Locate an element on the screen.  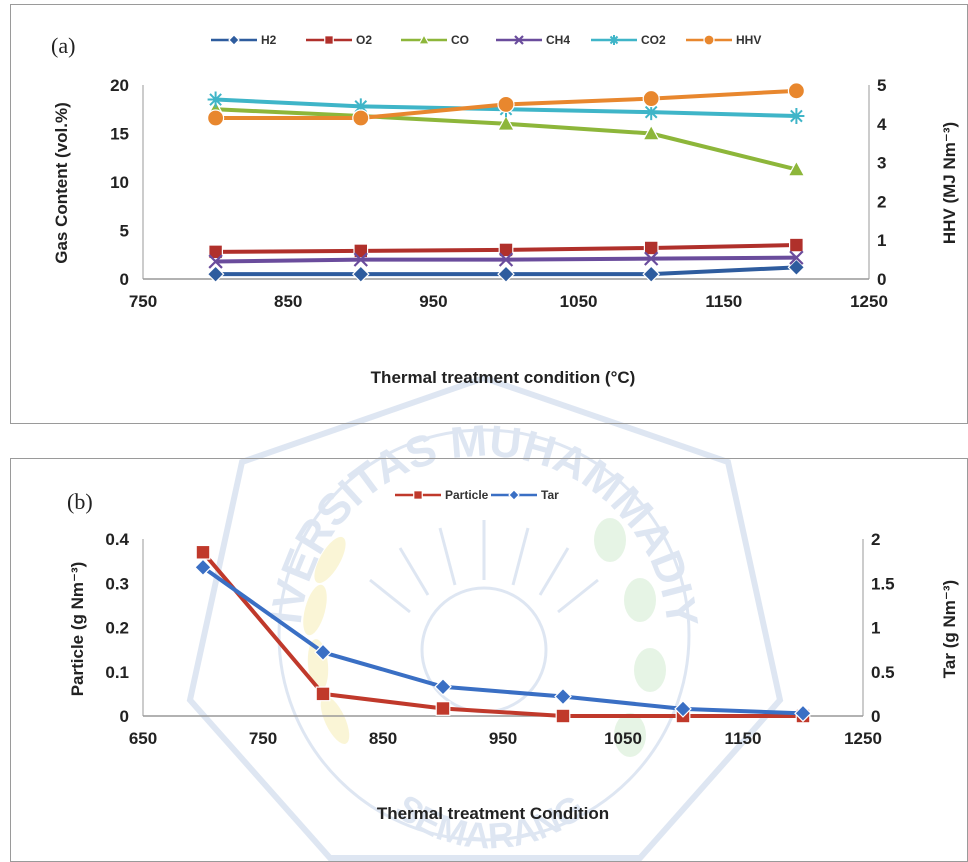
series-ch4 is located at coordinates (506, 259).